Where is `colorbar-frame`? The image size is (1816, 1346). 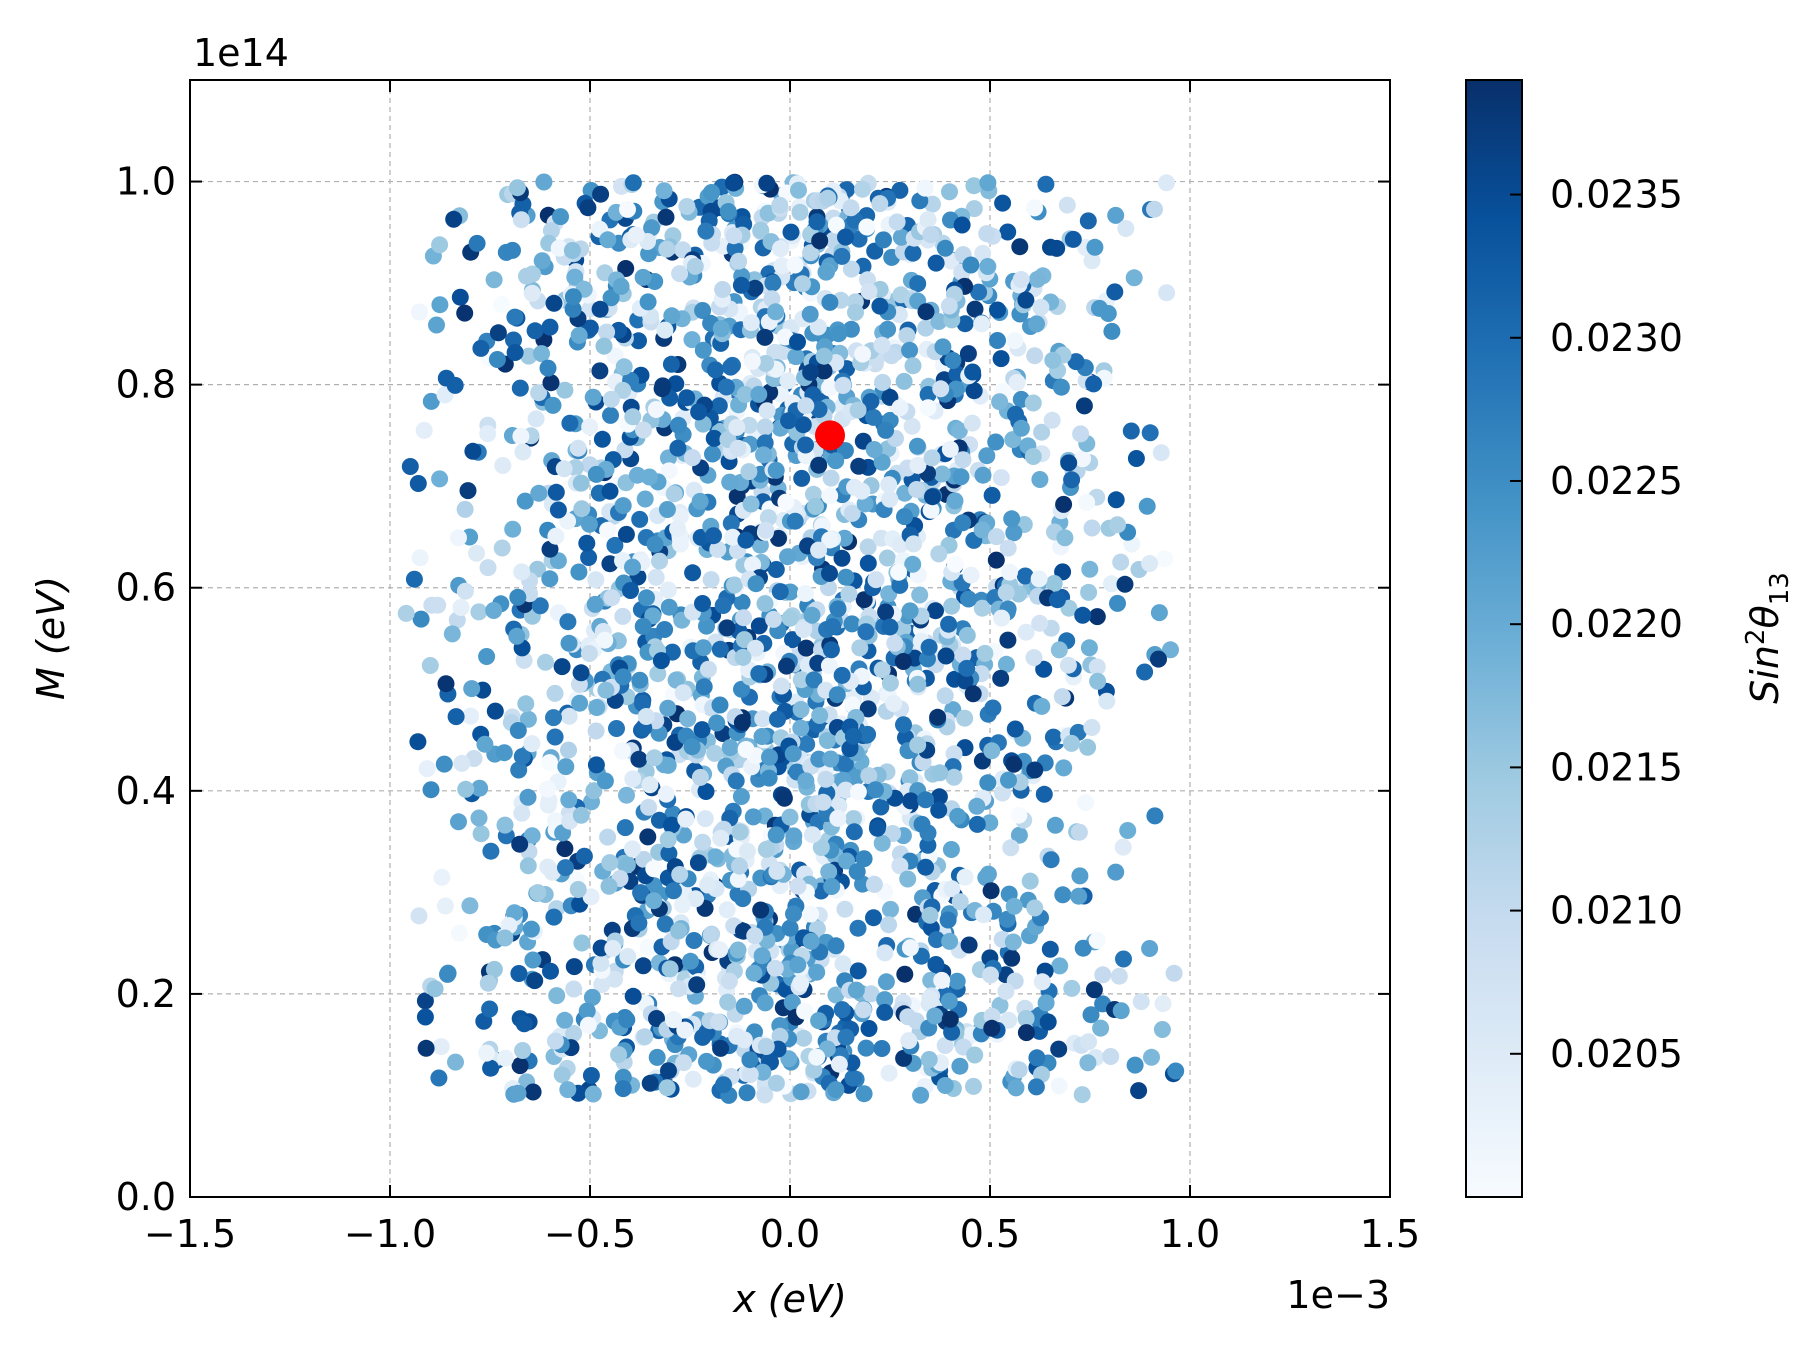
colorbar-frame is located at coordinates (1494, 638).